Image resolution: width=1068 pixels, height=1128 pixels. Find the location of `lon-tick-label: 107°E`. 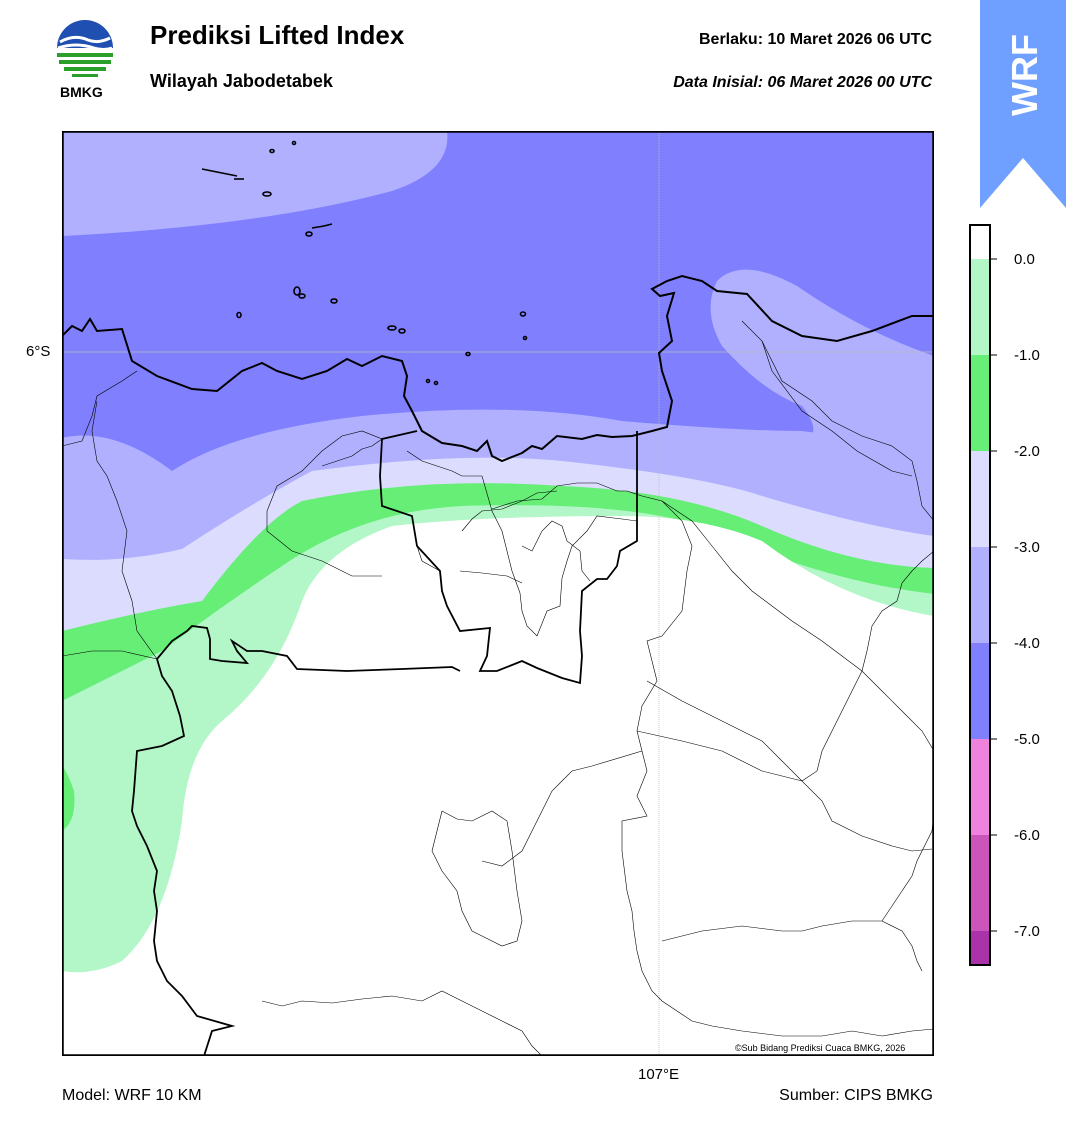

lon-tick-label: 107°E is located at coordinates (659, 1074).